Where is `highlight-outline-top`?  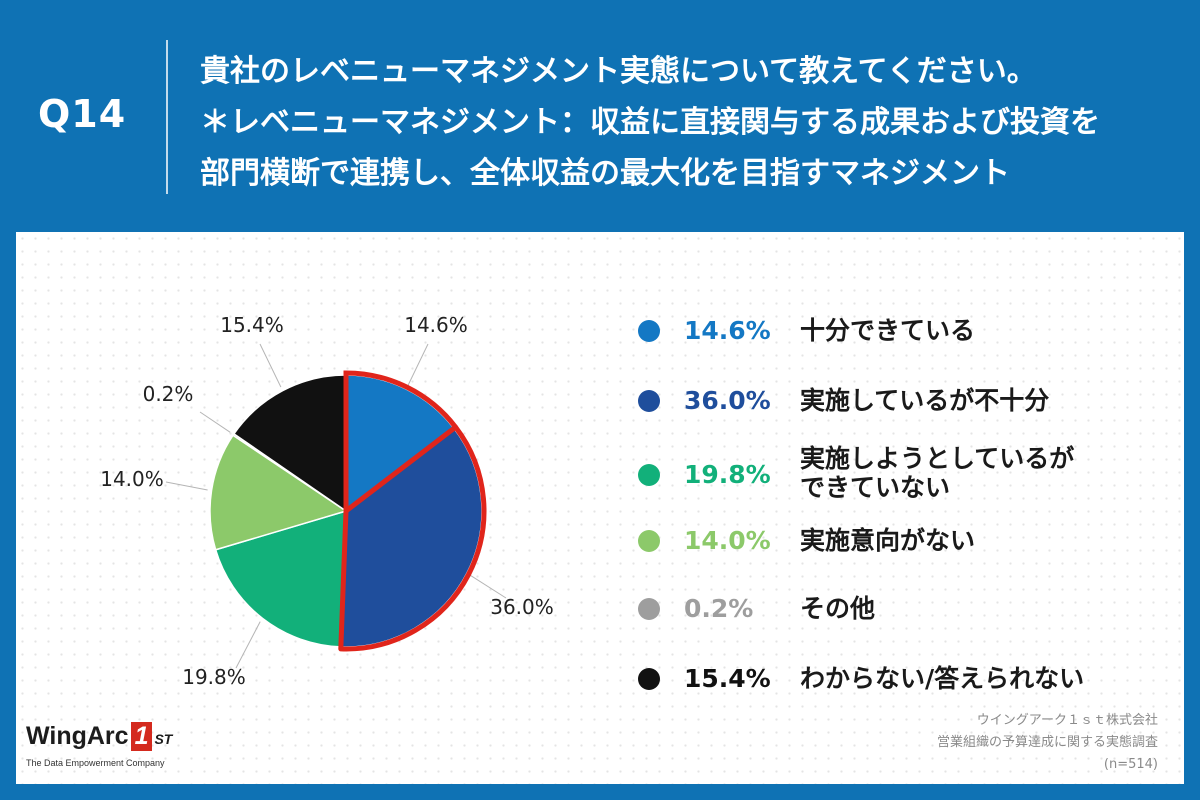
highlight-outline-top is located at coordinates (400, 440).